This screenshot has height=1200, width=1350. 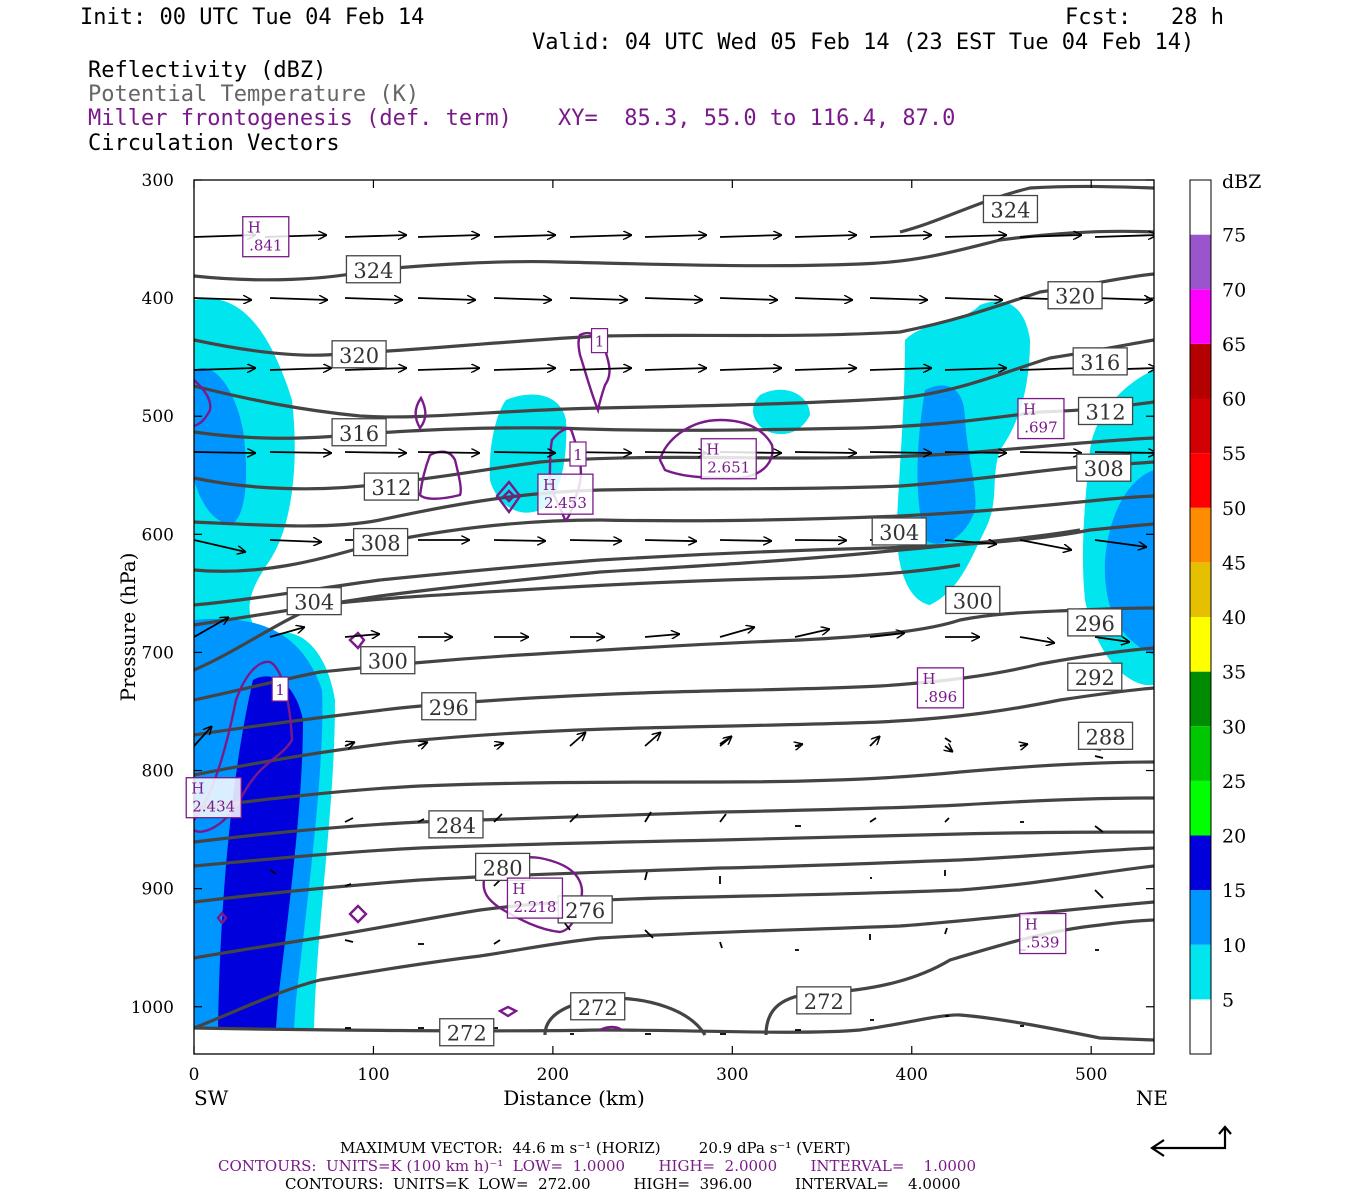 I want to click on ne-label: NE, so click(x=1152, y=1098).